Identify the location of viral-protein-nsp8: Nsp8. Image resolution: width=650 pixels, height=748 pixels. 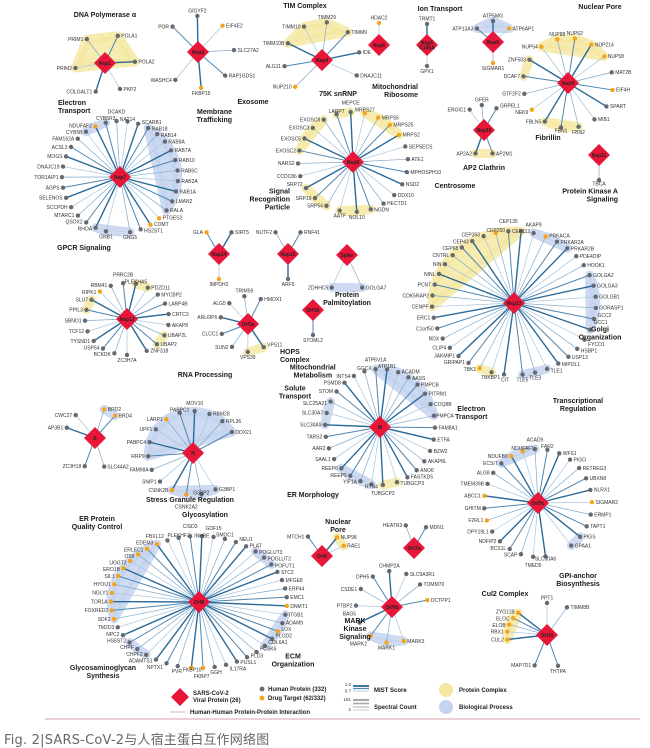
(353, 162).